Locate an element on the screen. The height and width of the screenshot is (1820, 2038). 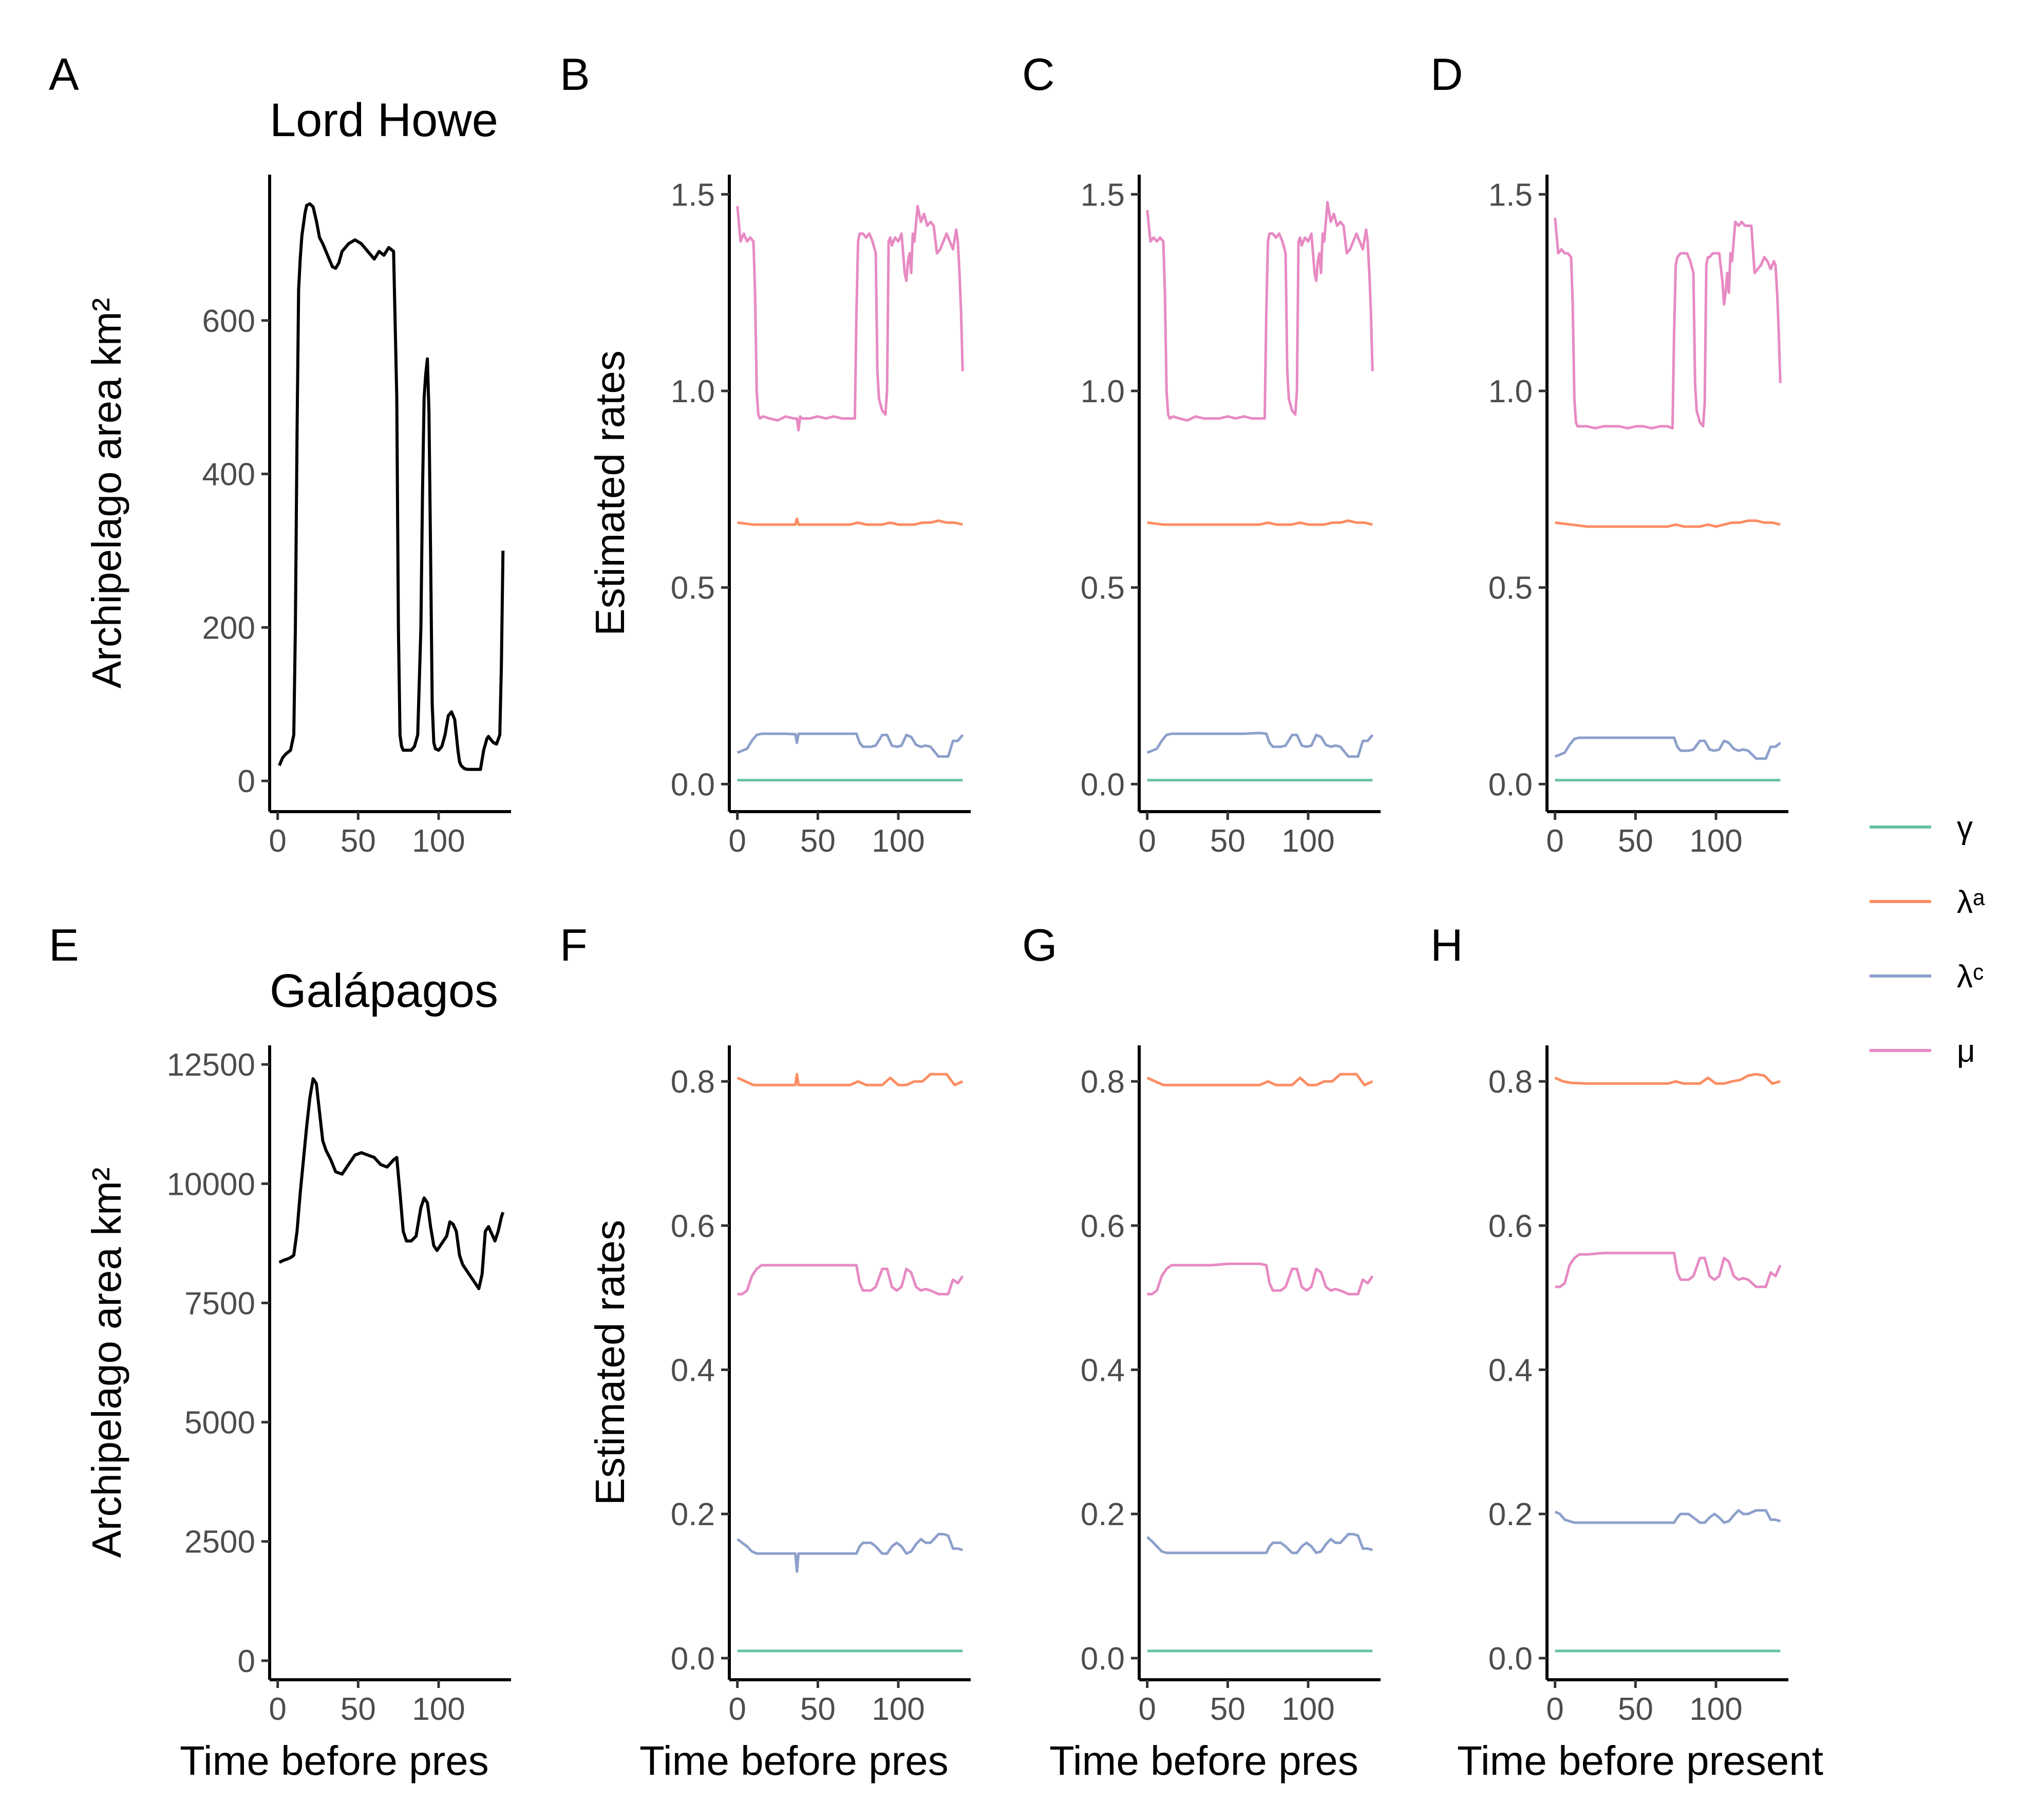
legend-item-lambda-c: λᶜ is located at coordinates (1927, 977).